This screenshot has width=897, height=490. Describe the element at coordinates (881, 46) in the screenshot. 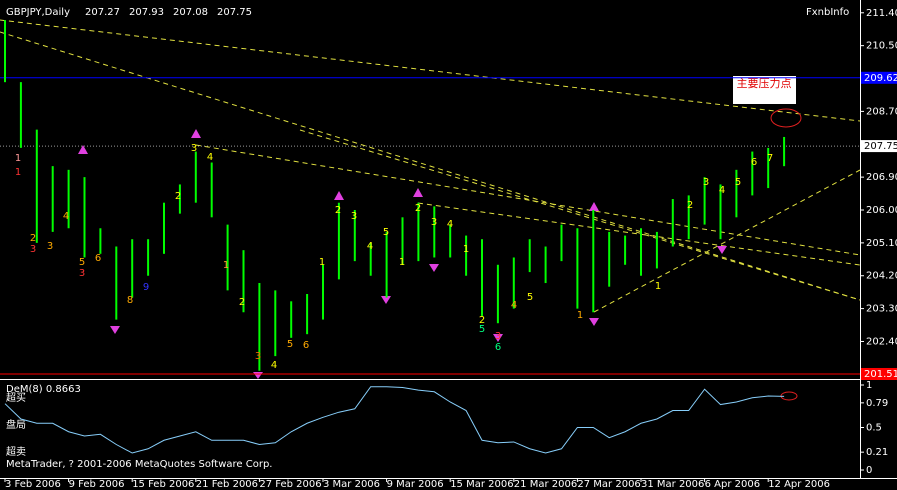

I see `y-tick-label: 210.50` at that location.